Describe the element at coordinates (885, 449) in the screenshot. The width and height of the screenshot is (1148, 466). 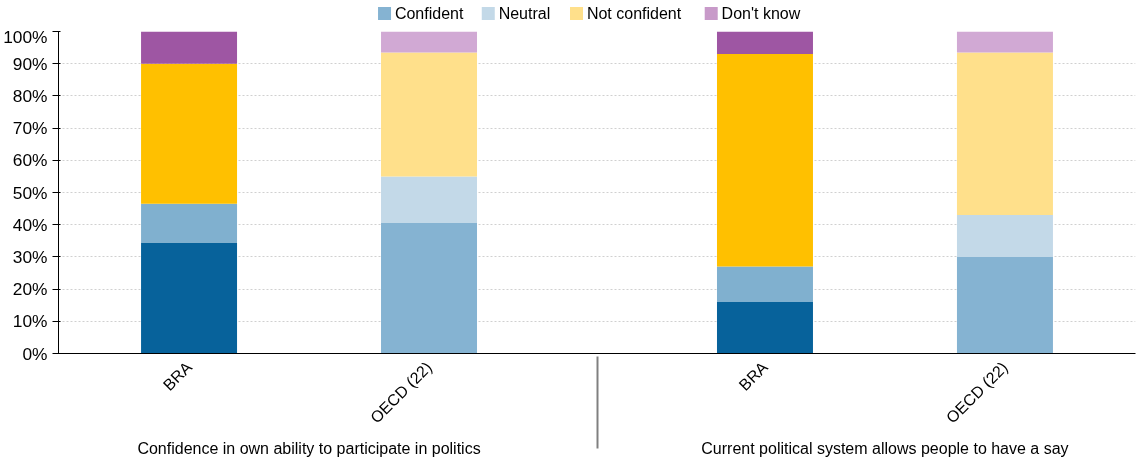
I see `text: Current political system allows people to have a say` at that location.